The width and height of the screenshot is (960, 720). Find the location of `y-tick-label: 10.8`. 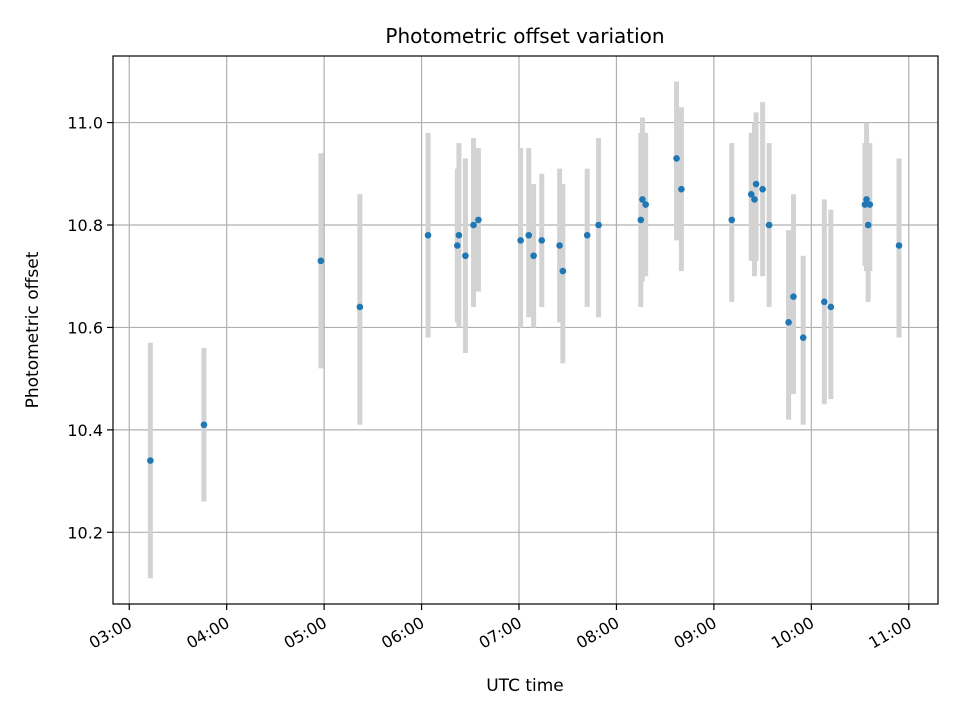

y-tick-label: 10.8 is located at coordinates (85, 225).